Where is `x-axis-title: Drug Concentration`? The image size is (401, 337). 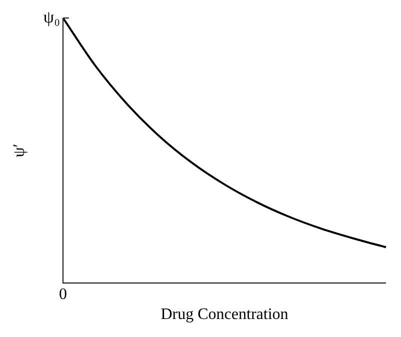 x-axis-title: Drug Concentration is located at coordinates (224, 315).